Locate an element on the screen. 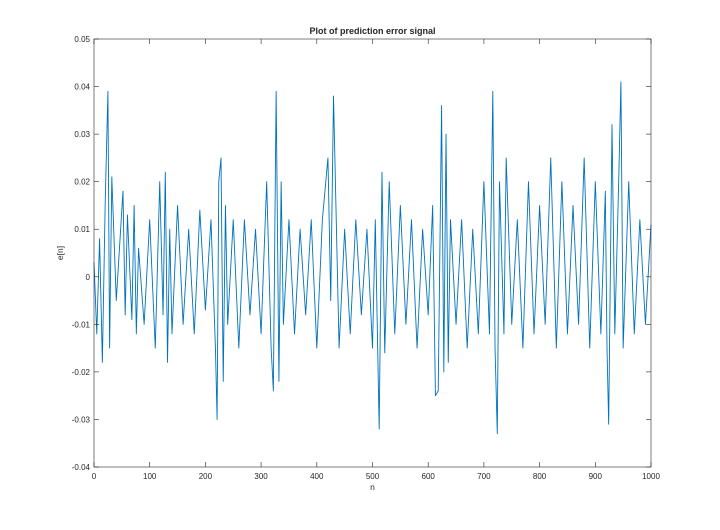  y-tick-label: 0 is located at coordinates (88, 277).